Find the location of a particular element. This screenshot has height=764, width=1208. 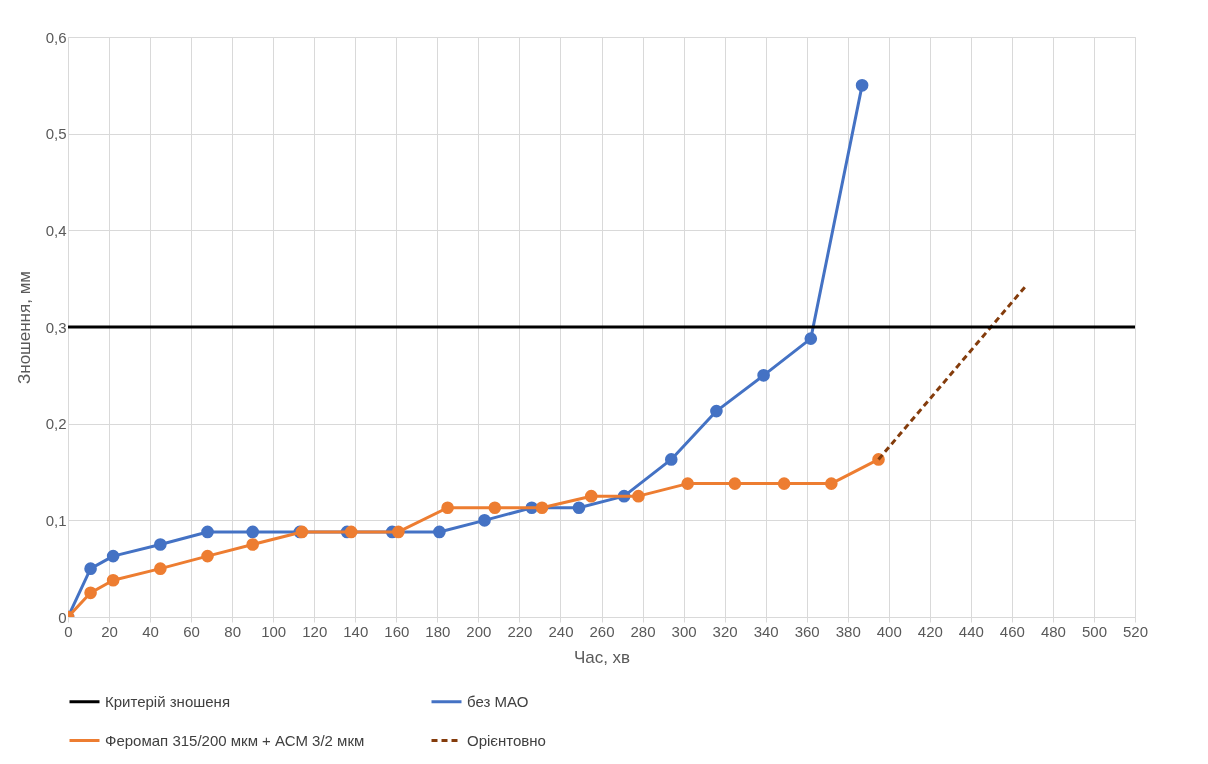

x-tick-label: 240 is located at coordinates (561, 631).